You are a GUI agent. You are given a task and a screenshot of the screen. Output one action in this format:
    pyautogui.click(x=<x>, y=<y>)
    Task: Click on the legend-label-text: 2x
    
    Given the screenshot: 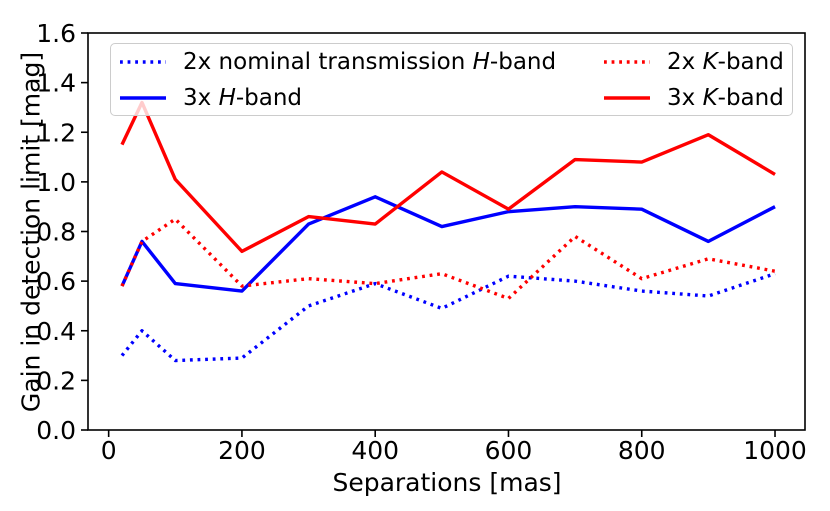 What is the action you would take?
    pyautogui.click(x=685, y=62)
    